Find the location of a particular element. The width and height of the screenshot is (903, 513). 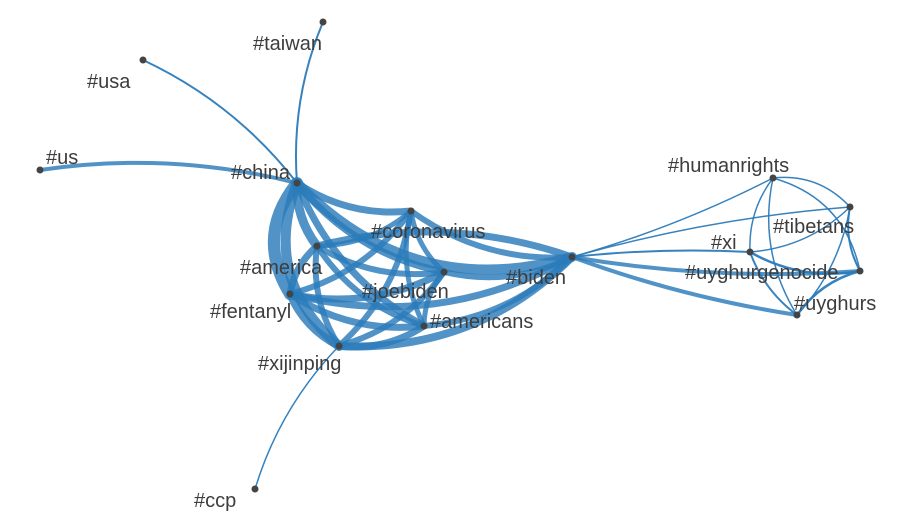

edge-fentanyl-coronavirus is located at coordinates (350, 252).